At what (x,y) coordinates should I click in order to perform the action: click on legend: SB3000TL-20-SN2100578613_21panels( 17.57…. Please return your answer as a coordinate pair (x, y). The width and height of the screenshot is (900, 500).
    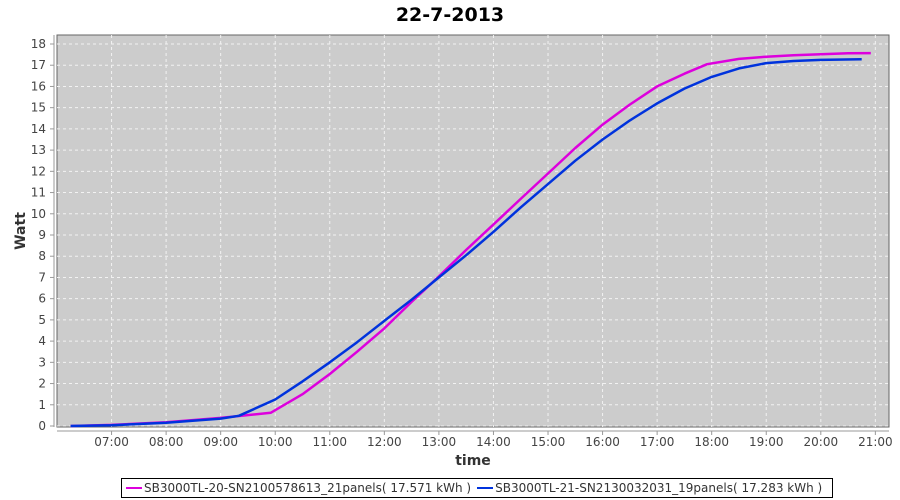
    Looking at the image, I should click on (477, 488).